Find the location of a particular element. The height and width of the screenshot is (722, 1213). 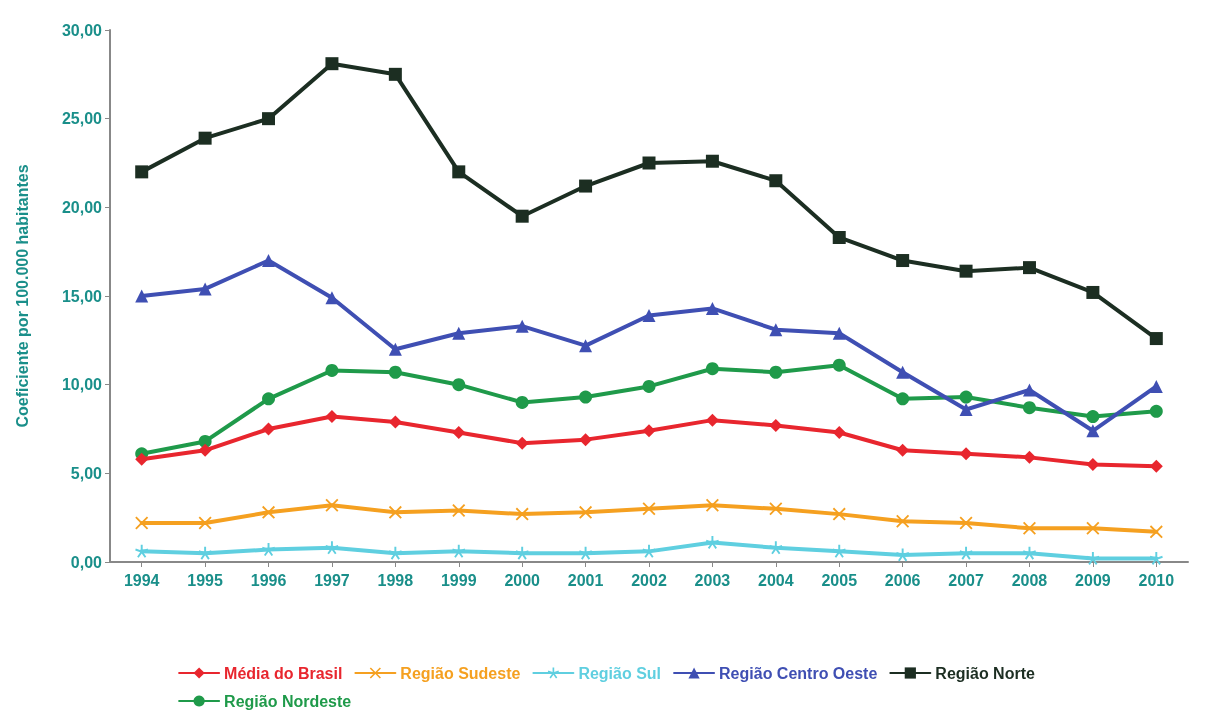

y-tick-label: 5,00 is located at coordinates (86, 473).